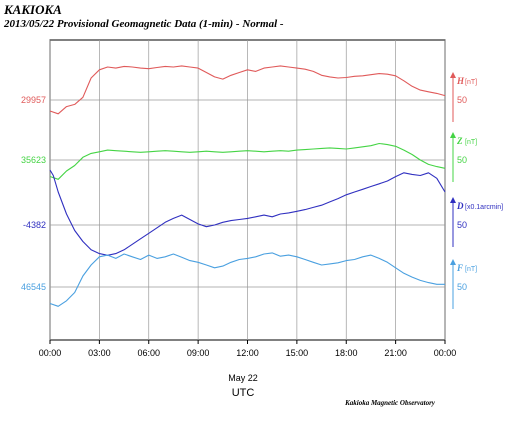 This screenshot has height=421, width=516. Describe the element at coordinates (460, 81) in the screenshot. I see `component-name-h: H` at that location.